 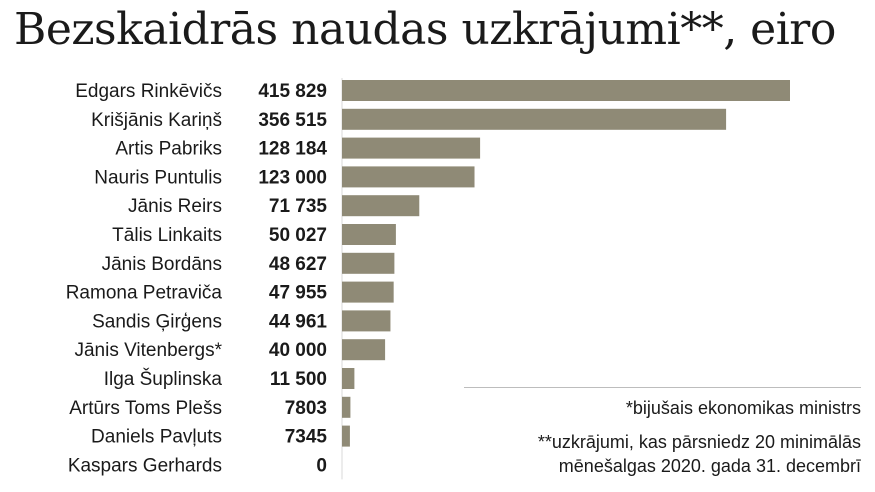 What do you see at coordinates (145, 465) in the screenshot?
I see `category-label: Kaspars Gerhards` at bounding box center [145, 465].